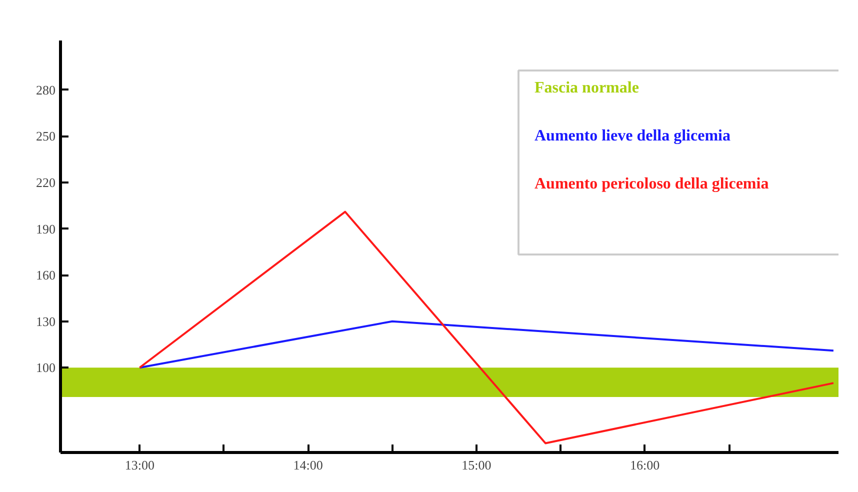  What do you see at coordinates (308, 465) in the screenshot?
I see `x-tick-label: 14:00` at bounding box center [308, 465].